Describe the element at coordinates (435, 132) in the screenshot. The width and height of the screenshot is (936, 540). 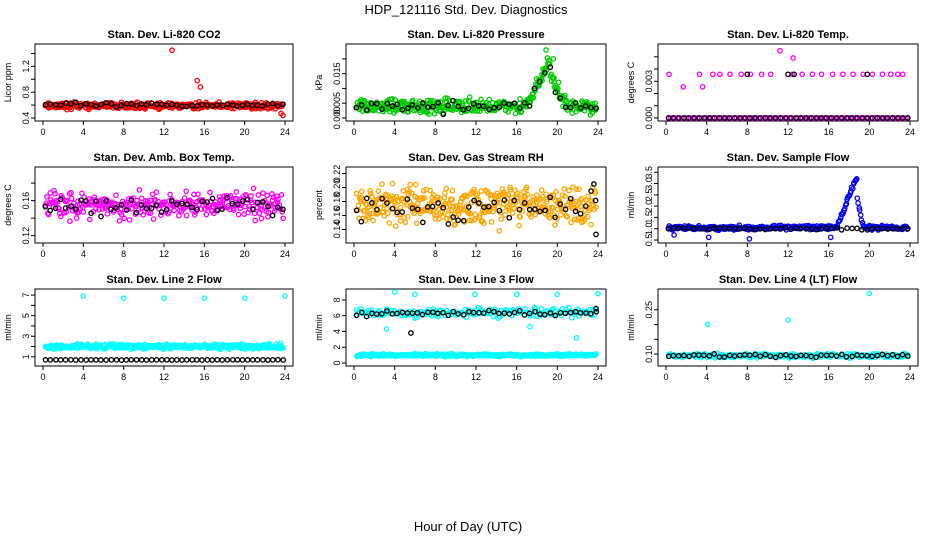
I see `x-tick-label: 8` at that location.